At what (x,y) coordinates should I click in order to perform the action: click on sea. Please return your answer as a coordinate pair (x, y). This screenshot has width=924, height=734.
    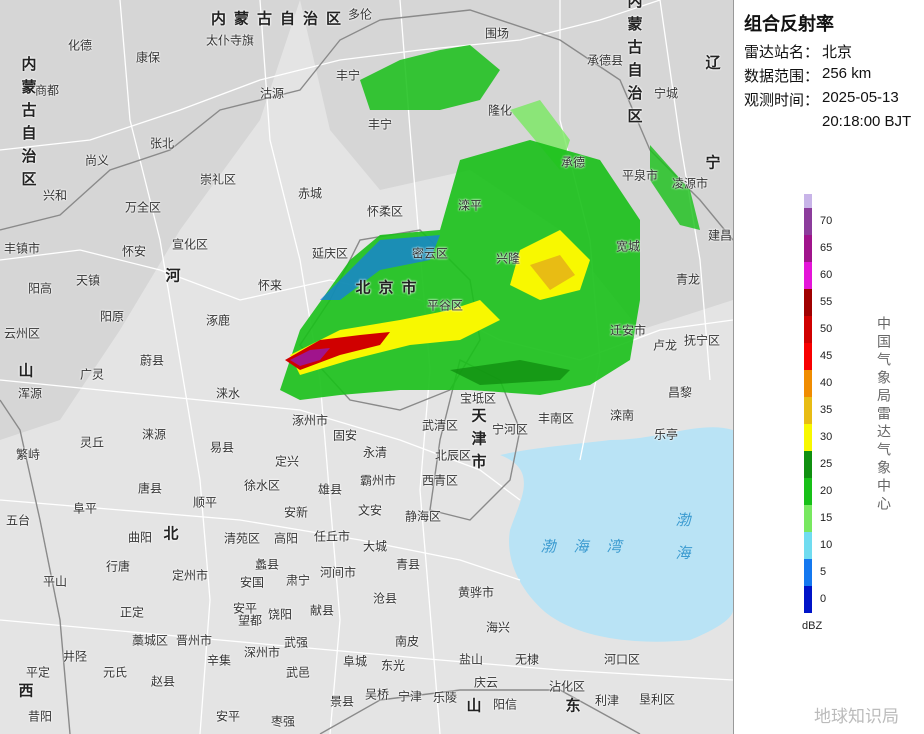
    Looking at the image, I should click on (616, 534).